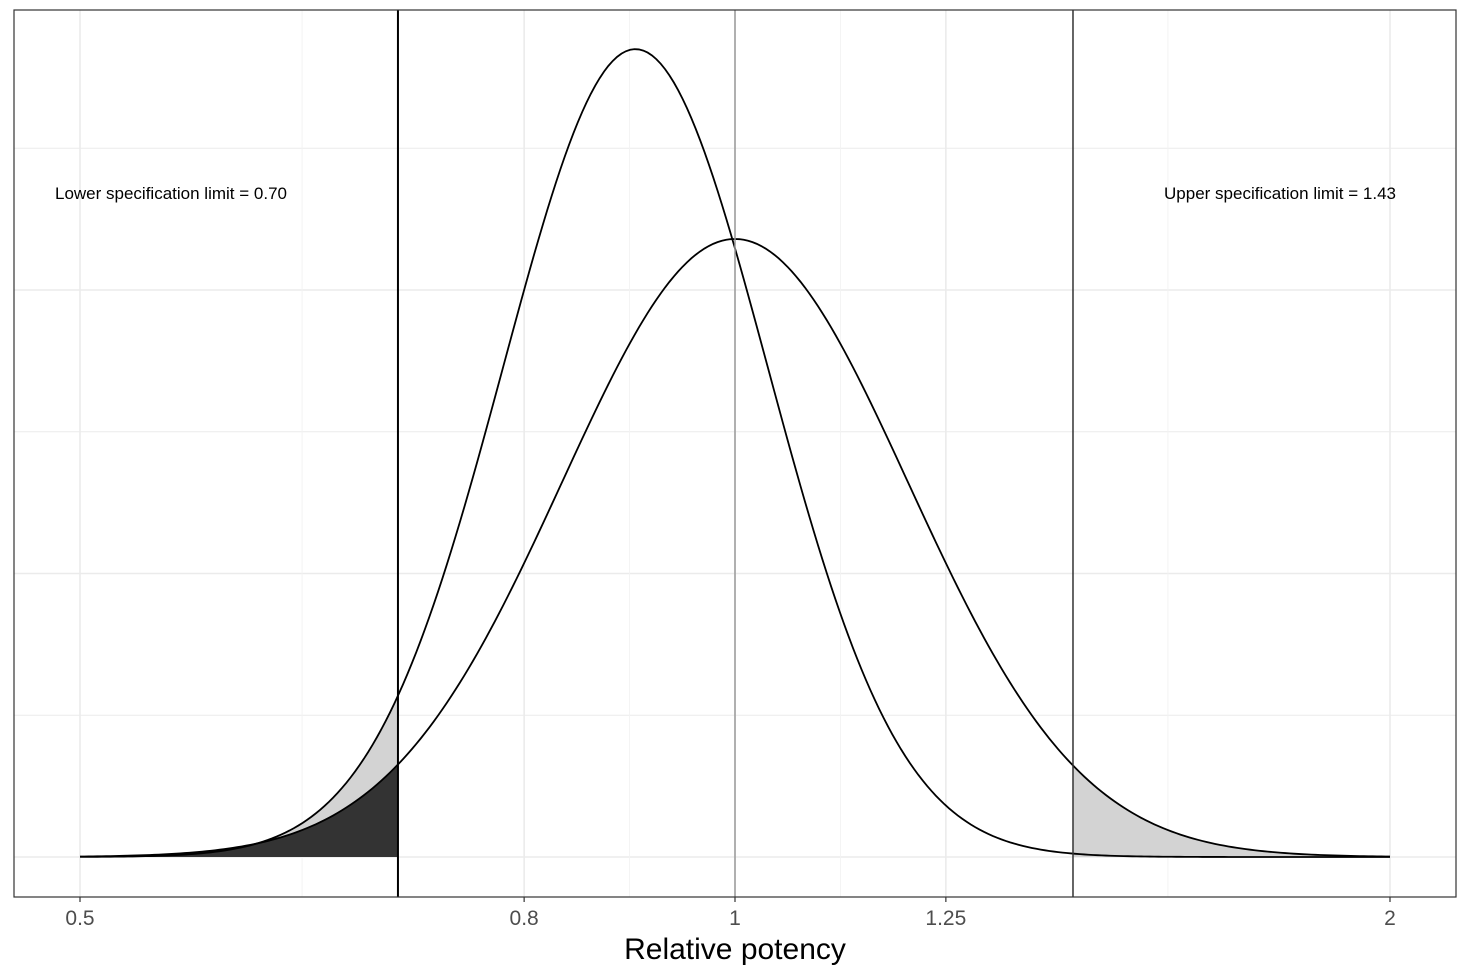 This screenshot has height=977, width=1466. Describe the element at coordinates (1280, 193) in the screenshot. I see `upper-spec-label: Upper specification limit = 1.43` at that location.